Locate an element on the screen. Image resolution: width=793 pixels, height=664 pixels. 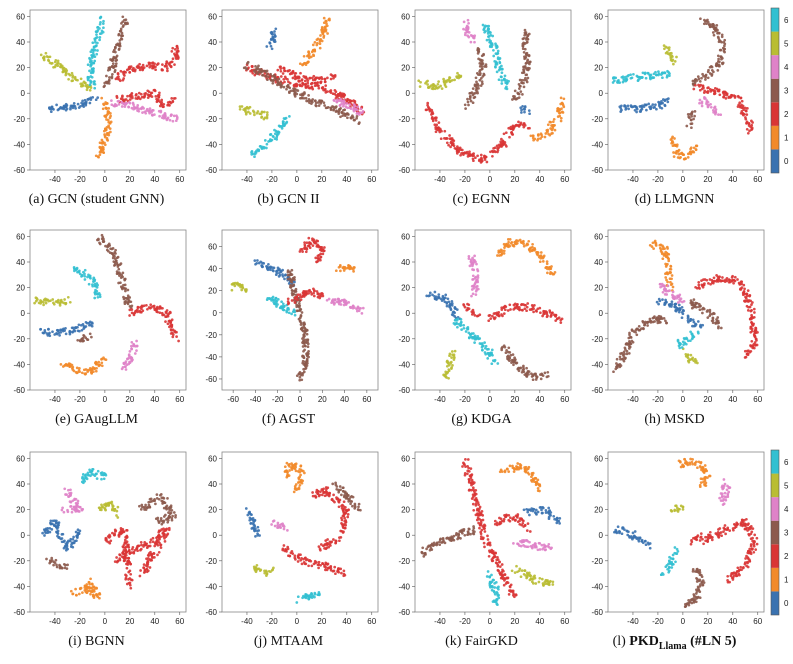
caption-text: (a) GCN (student GNN) is located at coordinates (96, 199).